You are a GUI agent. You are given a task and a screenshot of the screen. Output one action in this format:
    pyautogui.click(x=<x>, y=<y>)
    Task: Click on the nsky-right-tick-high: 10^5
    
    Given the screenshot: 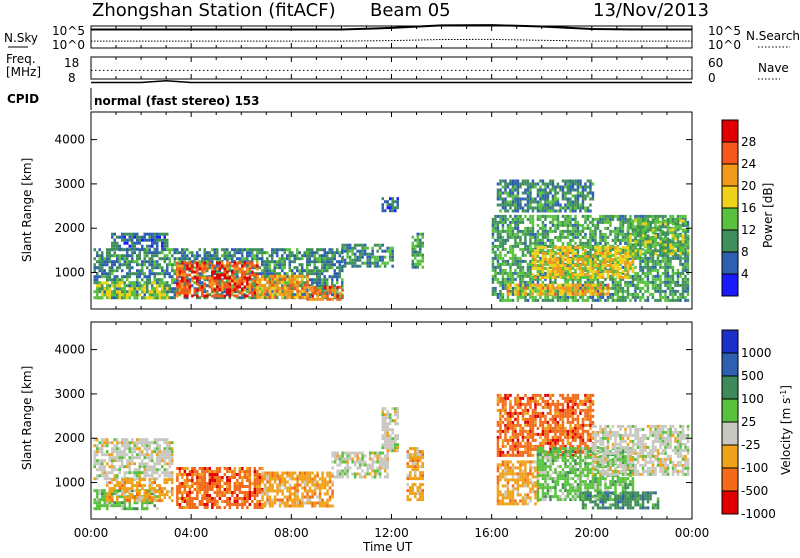 What is the action you would take?
    pyautogui.click(x=724, y=31)
    